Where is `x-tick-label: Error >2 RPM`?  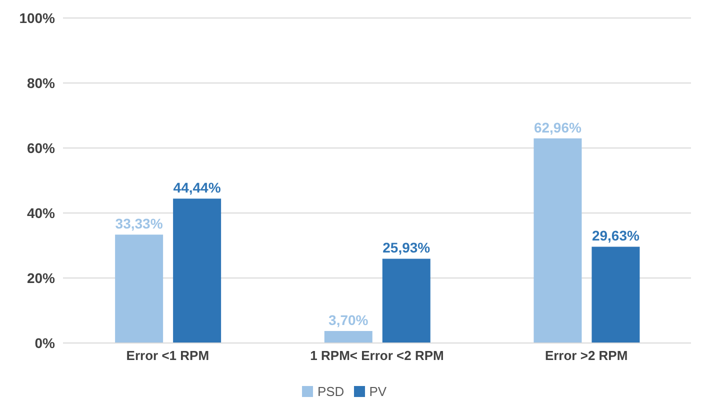
x-tick-label: Error >2 RPM is located at coordinates (586, 356).